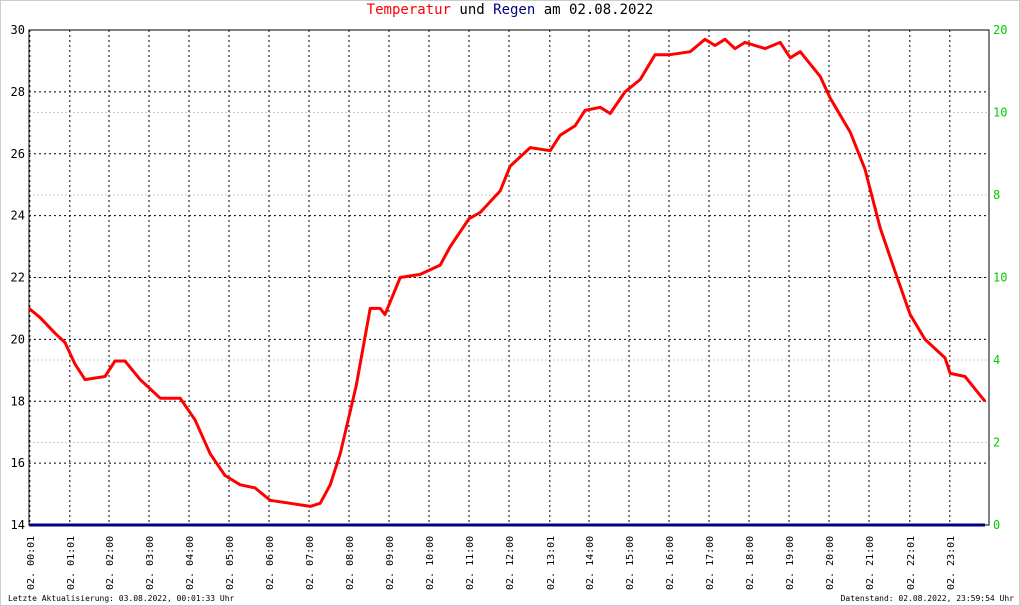  I want to click on y2-tick-label: 2, so click(996, 443).